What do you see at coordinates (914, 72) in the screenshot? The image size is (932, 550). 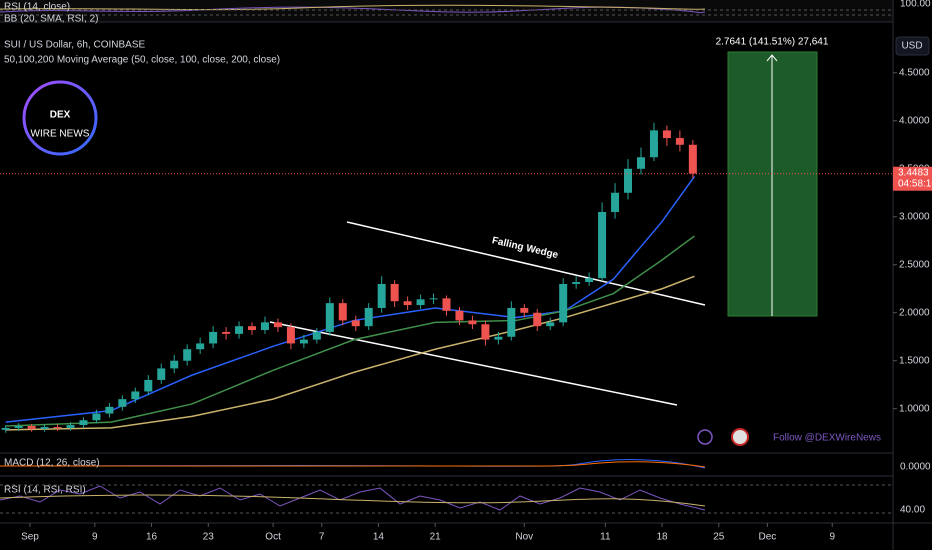 I see `y-tick-label: 4.5000` at bounding box center [914, 72].